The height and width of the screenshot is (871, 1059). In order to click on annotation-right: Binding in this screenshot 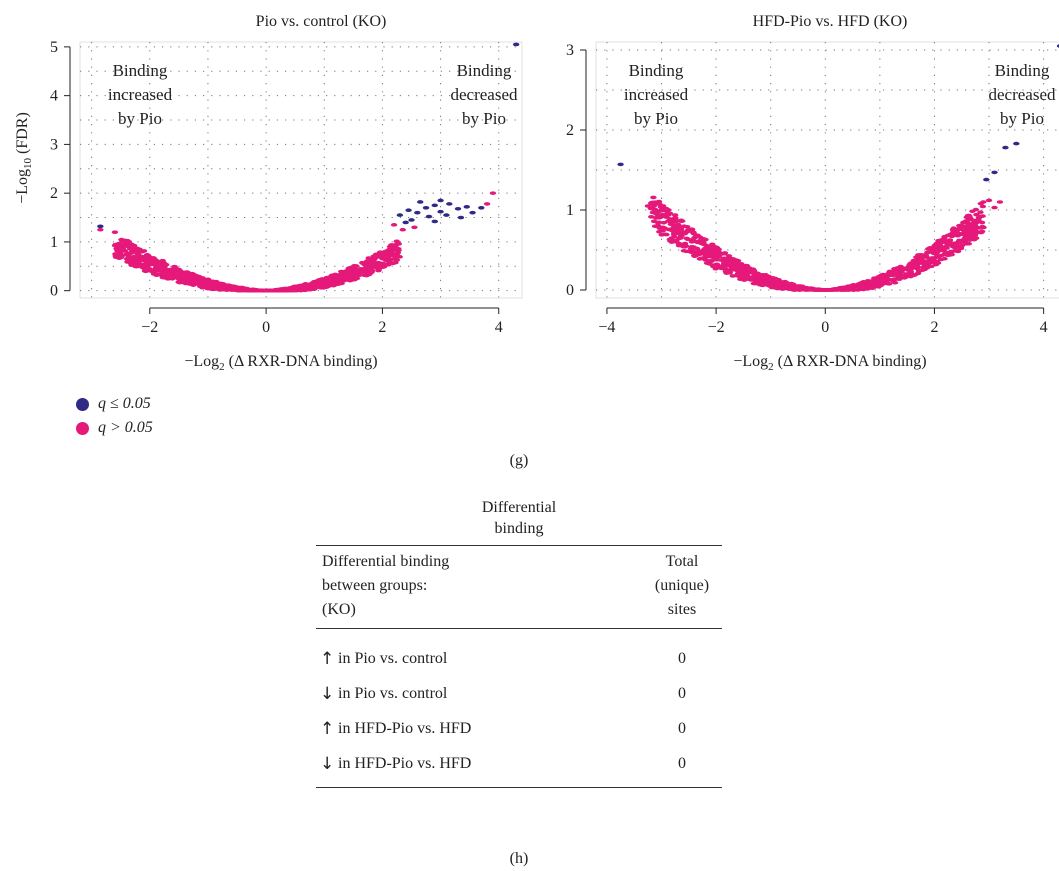, I will do `click(484, 70)`.